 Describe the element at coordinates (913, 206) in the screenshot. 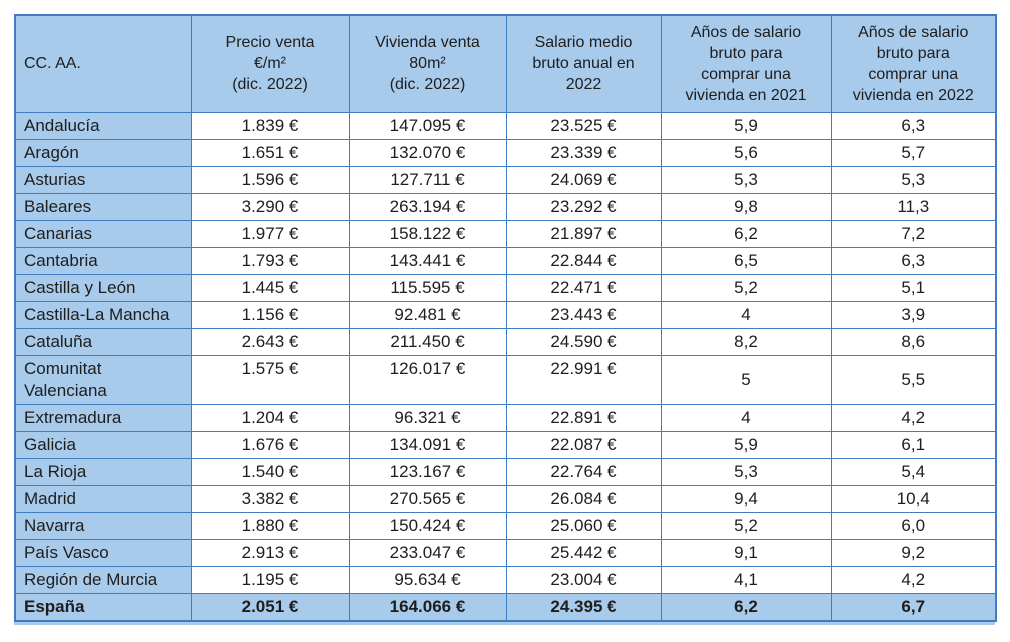

I see `cell-years-2022: 11,3` at that location.